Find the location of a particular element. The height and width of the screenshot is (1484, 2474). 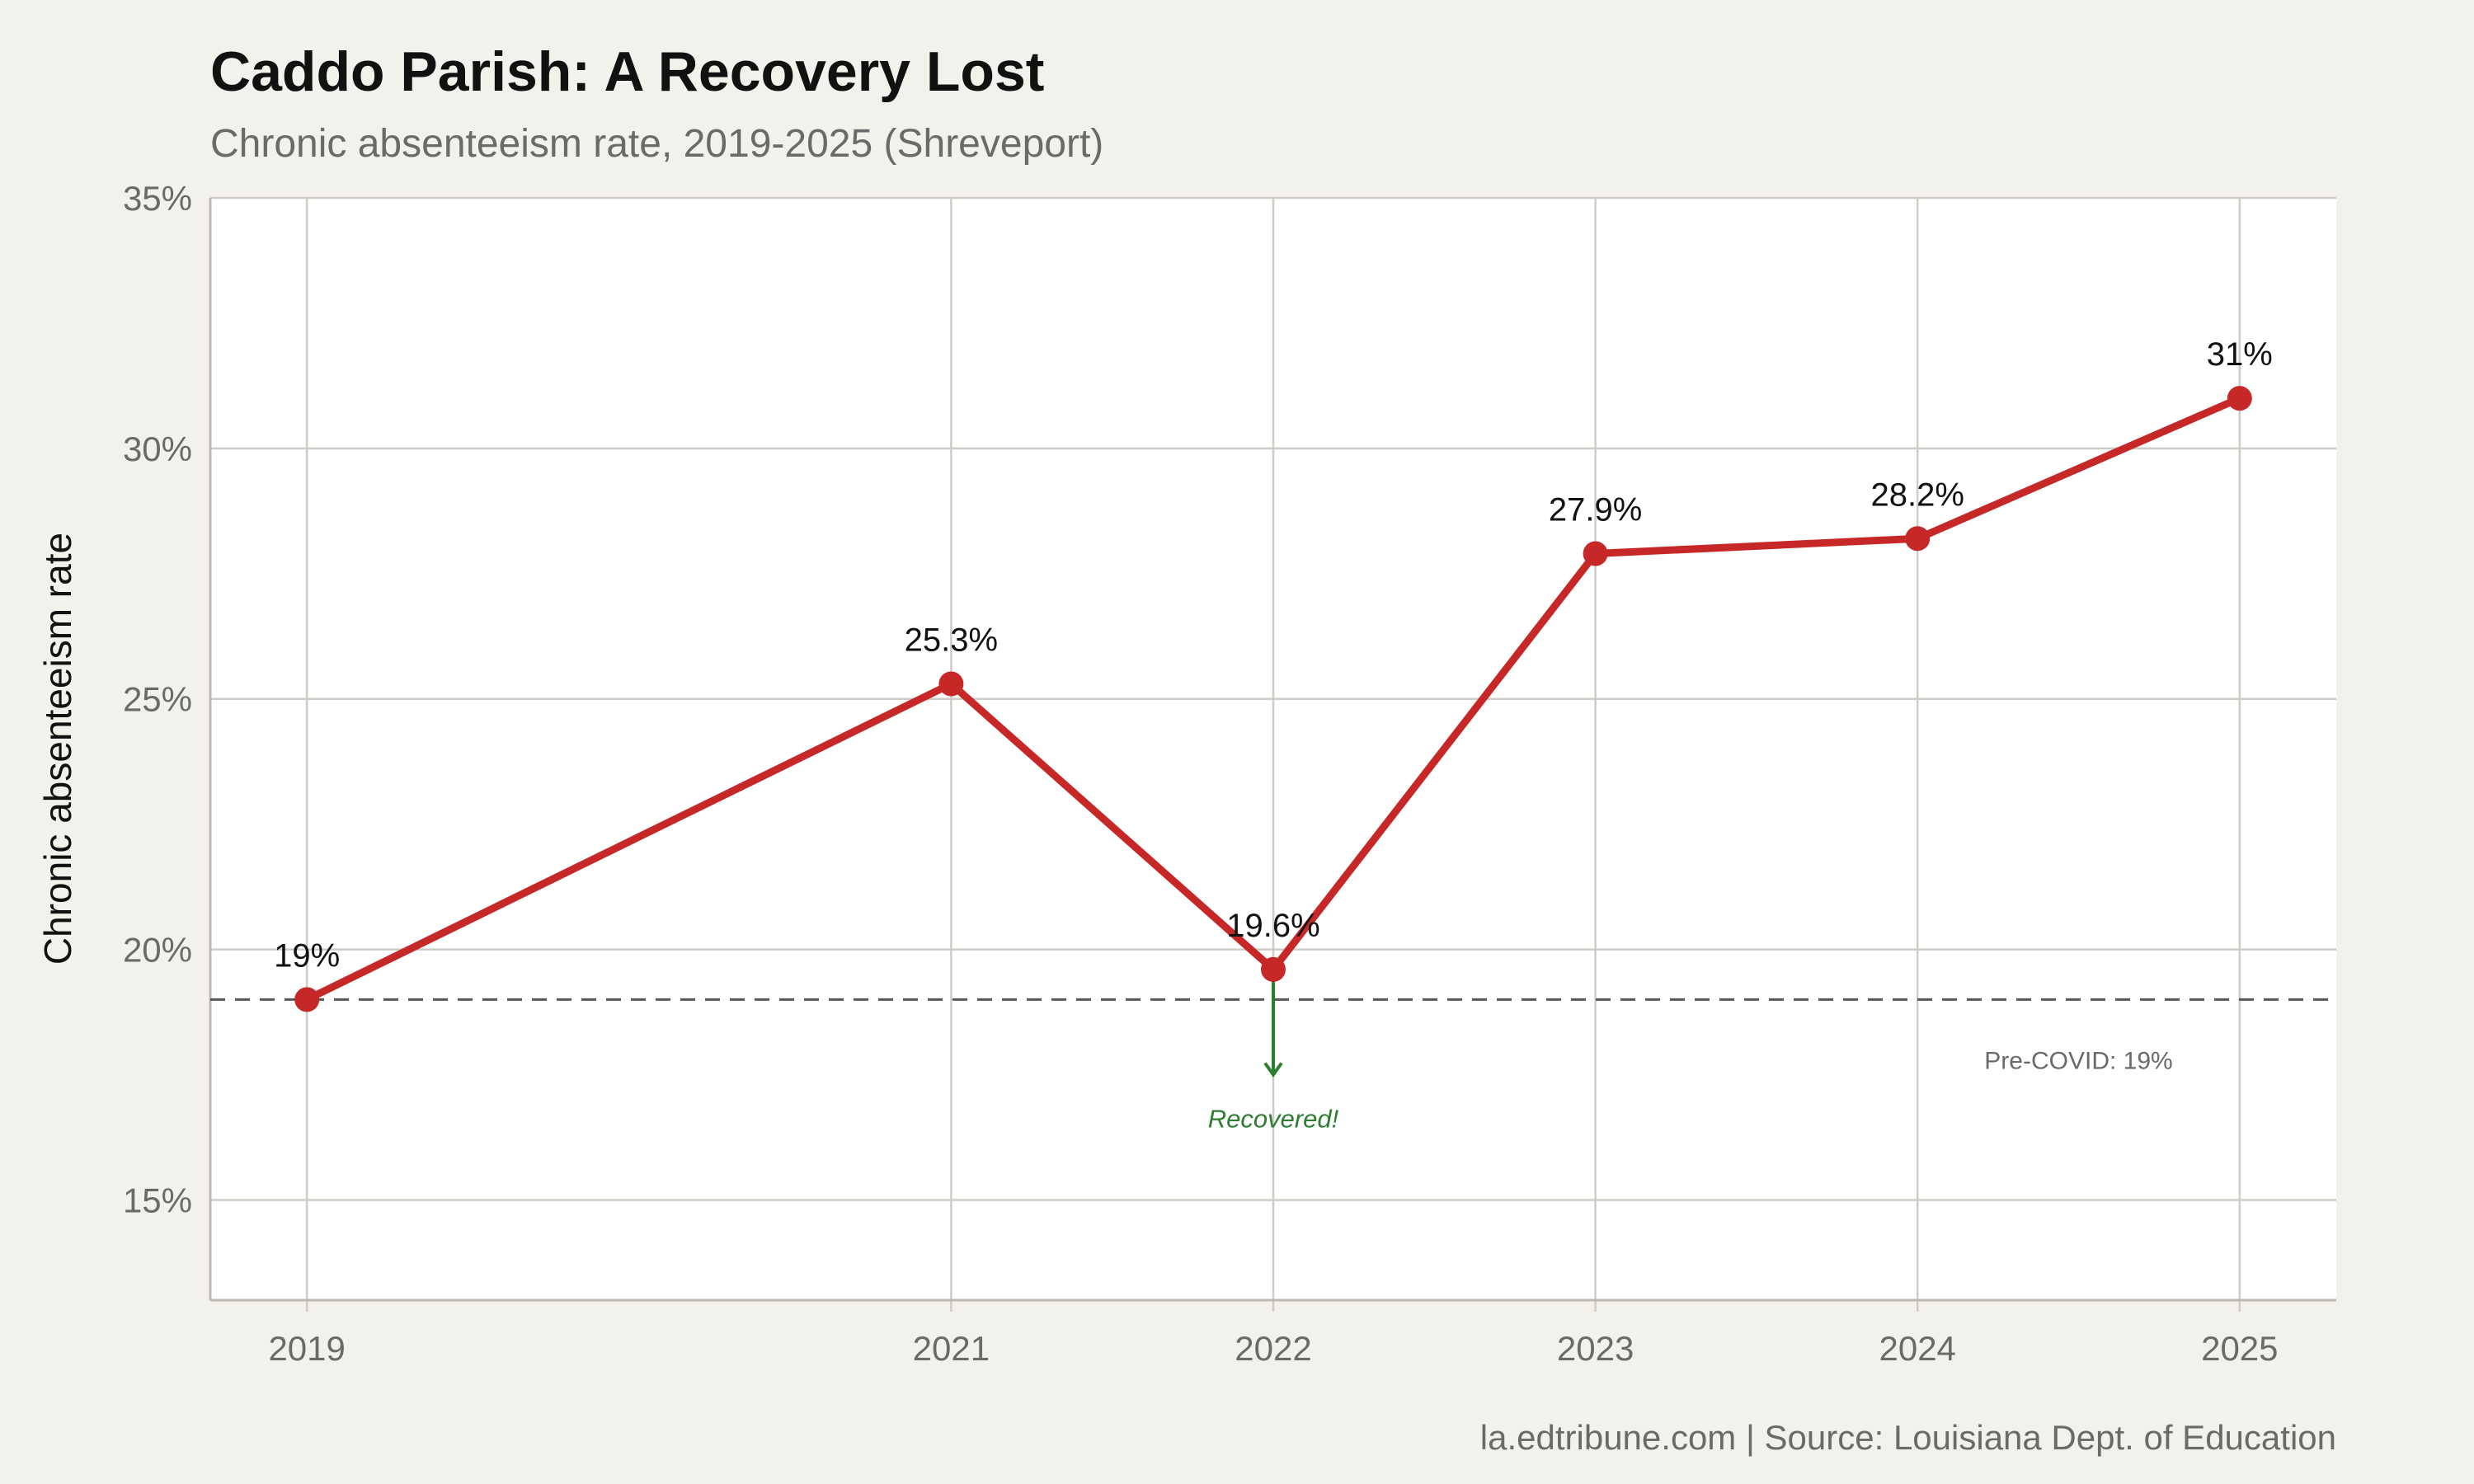

x-tick-label: 2021 is located at coordinates (951, 1348).